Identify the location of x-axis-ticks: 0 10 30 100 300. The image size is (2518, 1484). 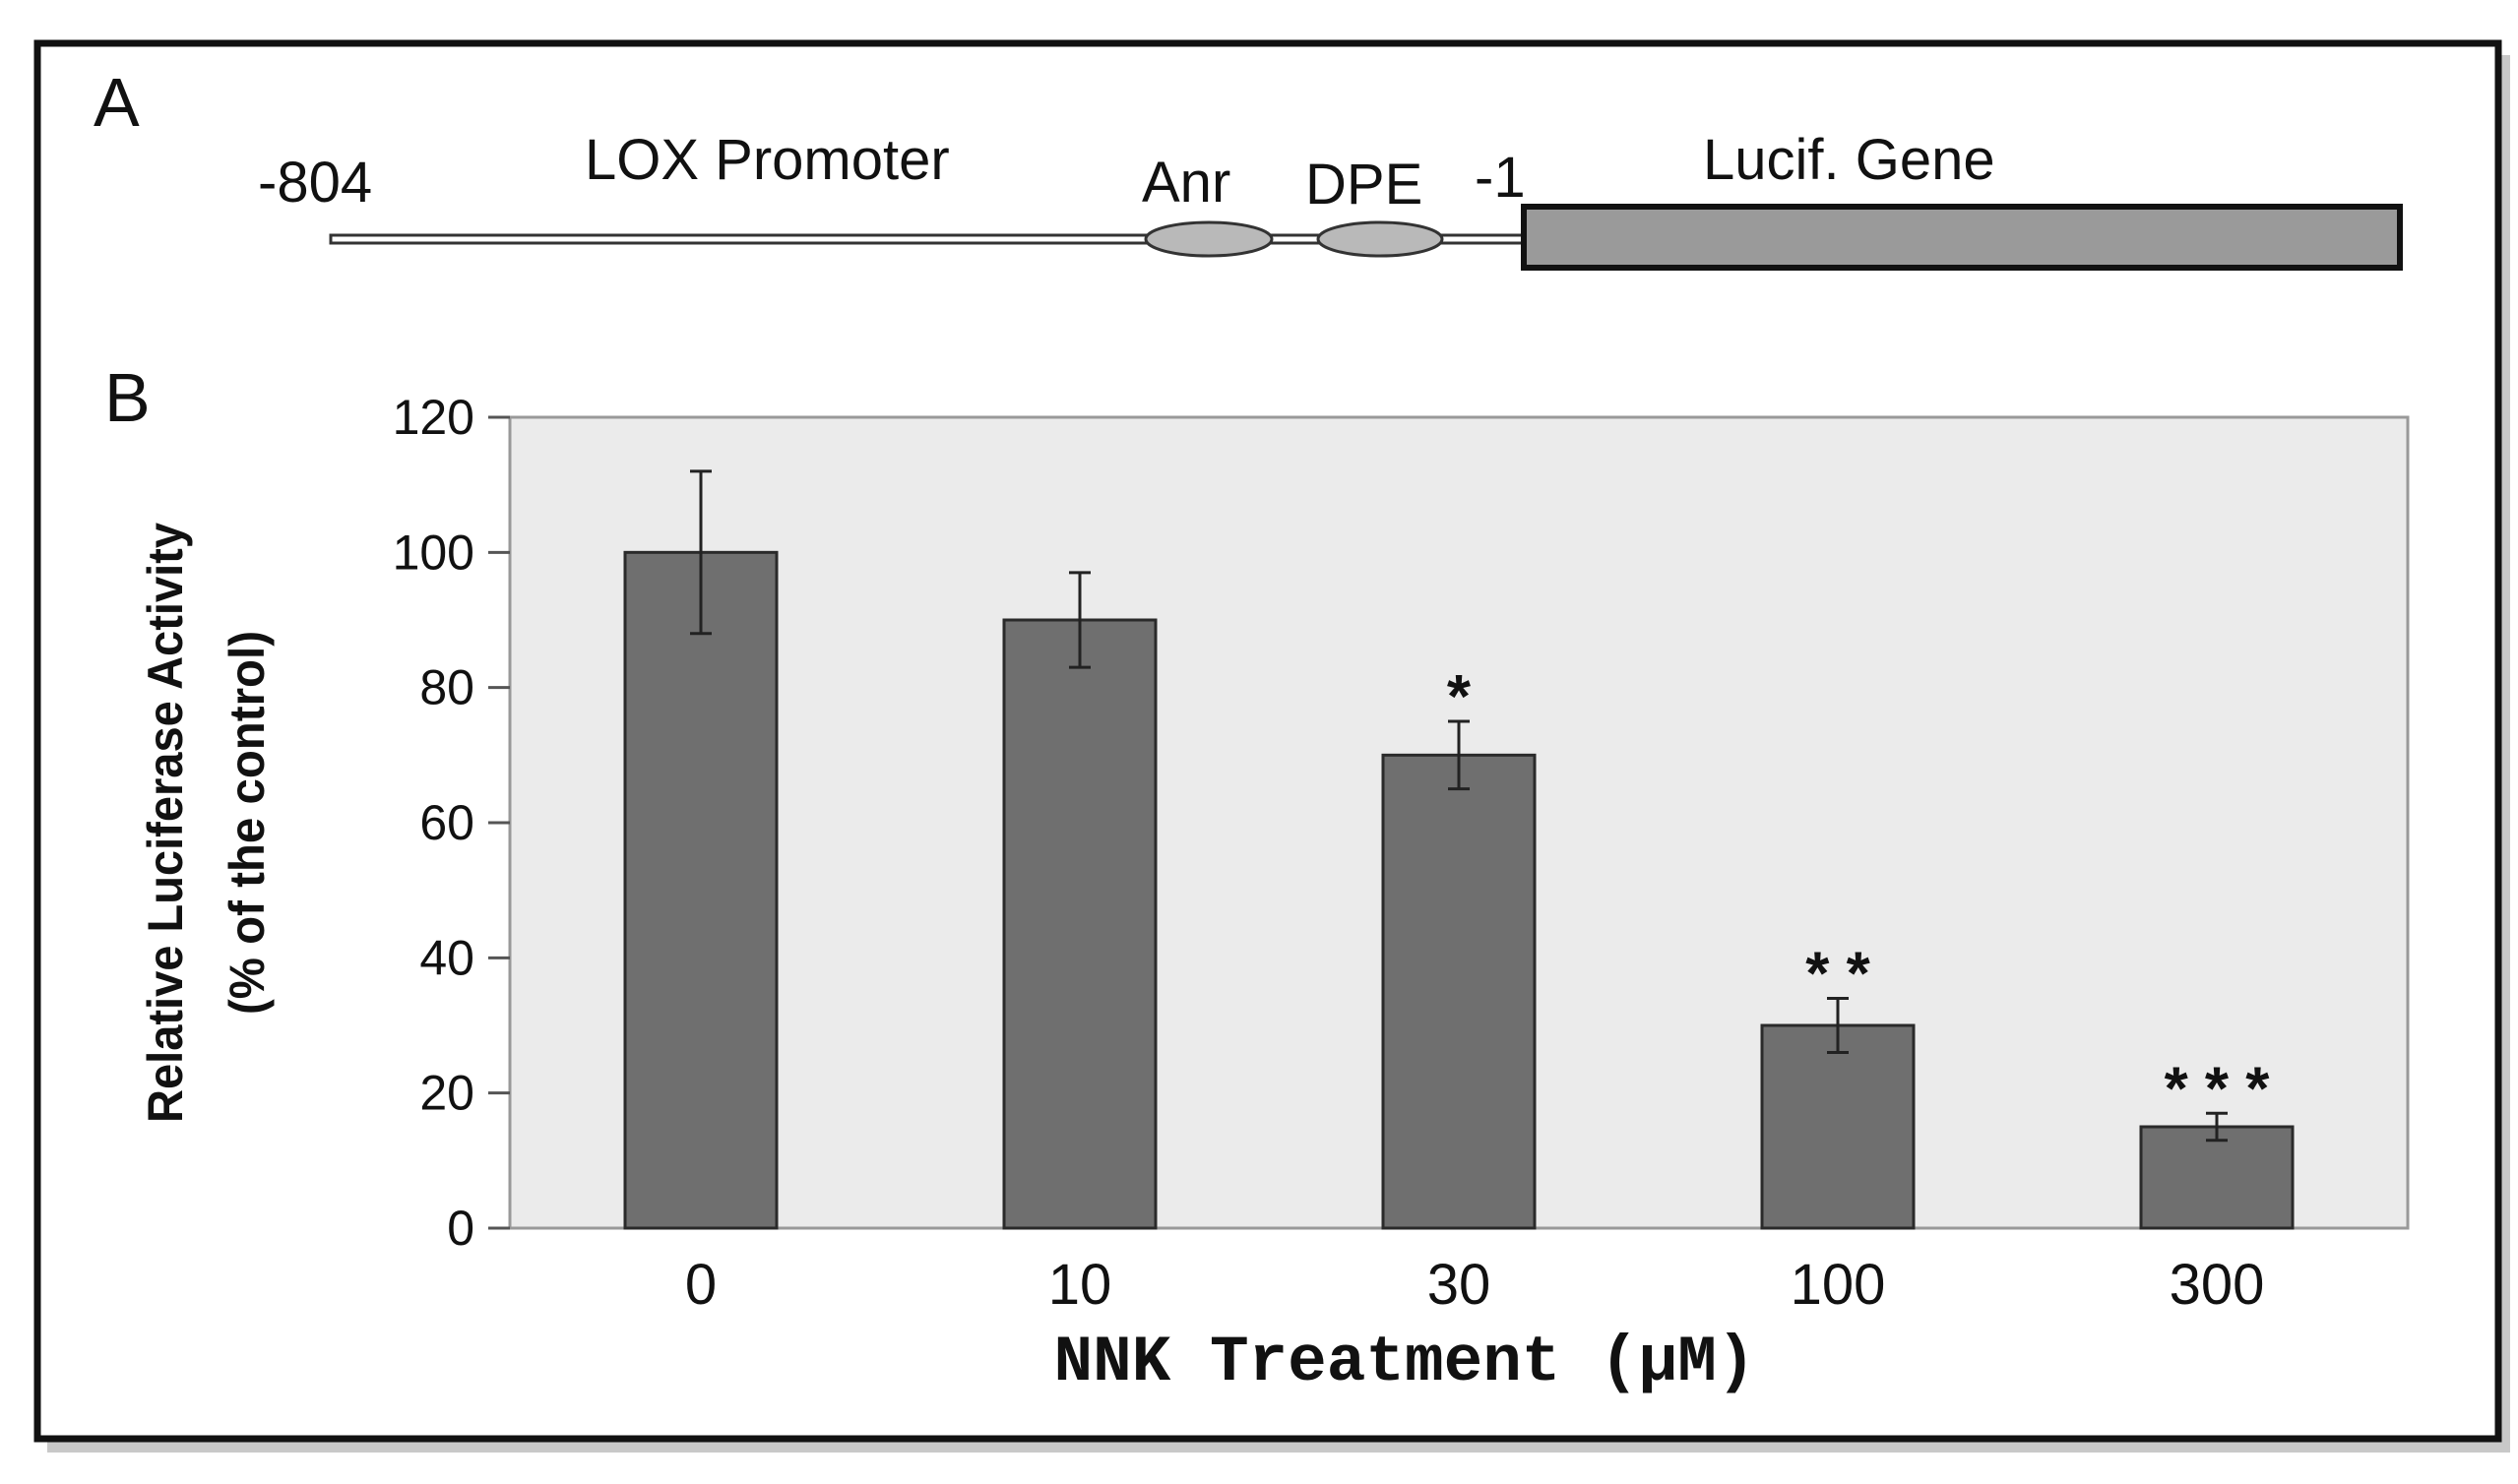
(1475, 1285).